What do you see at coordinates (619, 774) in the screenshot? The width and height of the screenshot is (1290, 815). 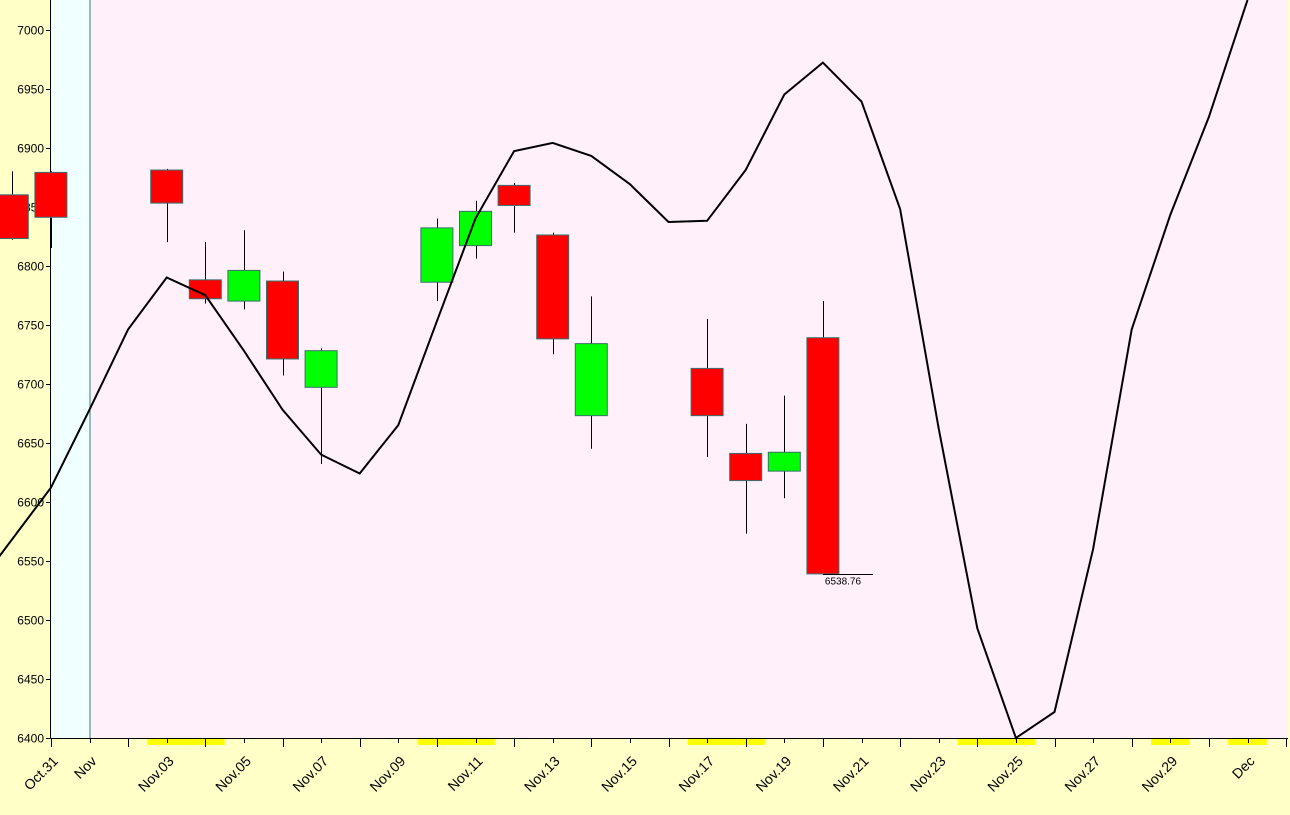 I see `x-tick-label: Nov.15` at bounding box center [619, 774].